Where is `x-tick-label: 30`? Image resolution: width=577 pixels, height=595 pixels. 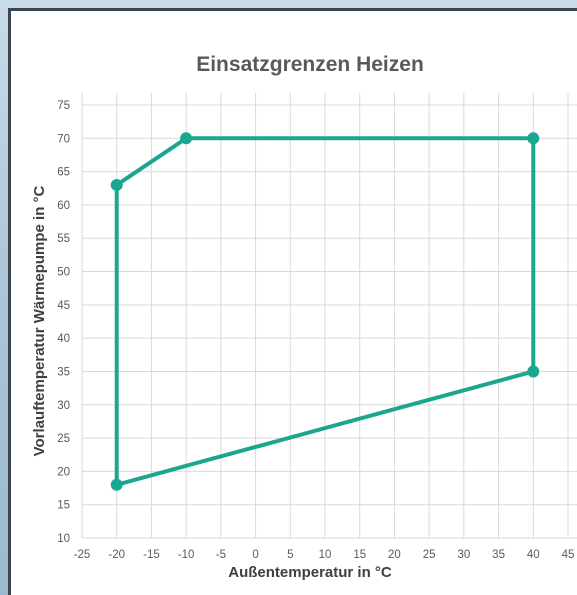 x-tick-label: 30 is located at coordinates (463, 555).